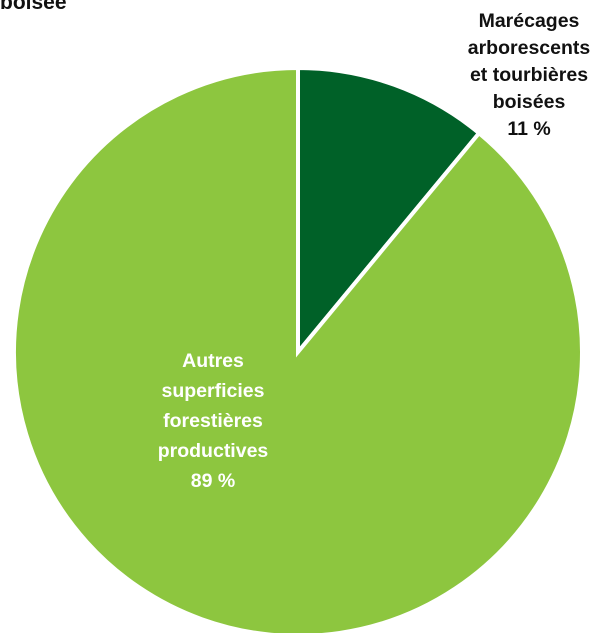 This screenshot has height=633, width=607. I want to click on pie-slice-value-label: 89 %, so click(213, 481).